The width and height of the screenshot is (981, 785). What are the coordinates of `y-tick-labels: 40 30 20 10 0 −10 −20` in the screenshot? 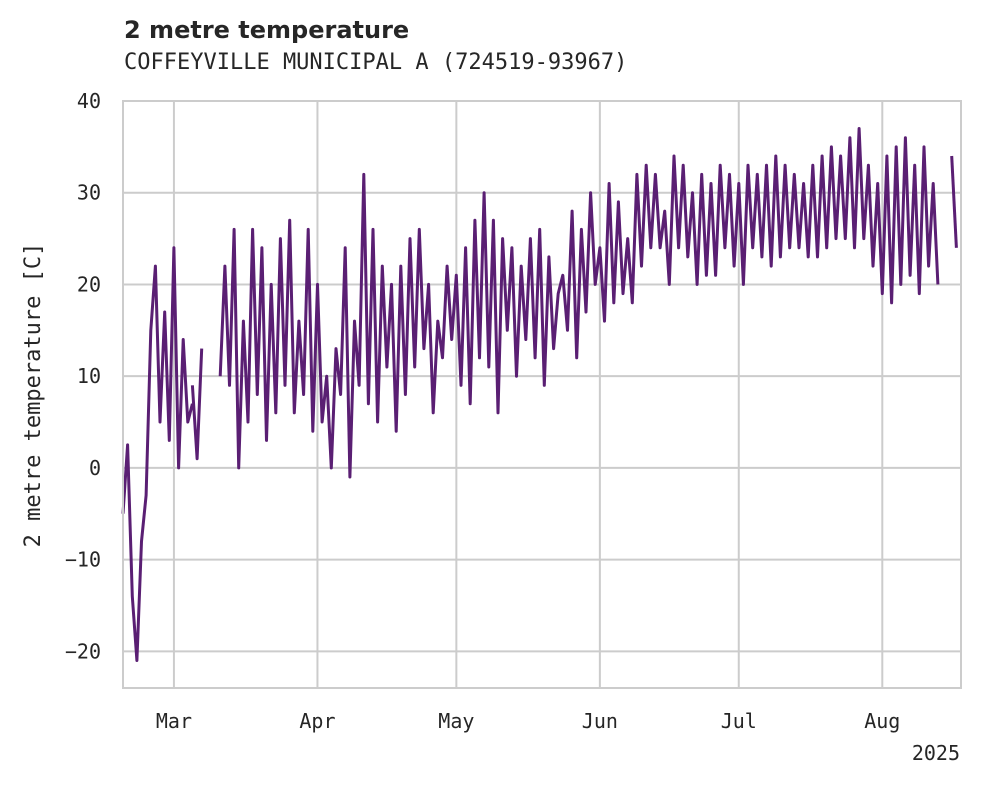 It's located at (83, 376).